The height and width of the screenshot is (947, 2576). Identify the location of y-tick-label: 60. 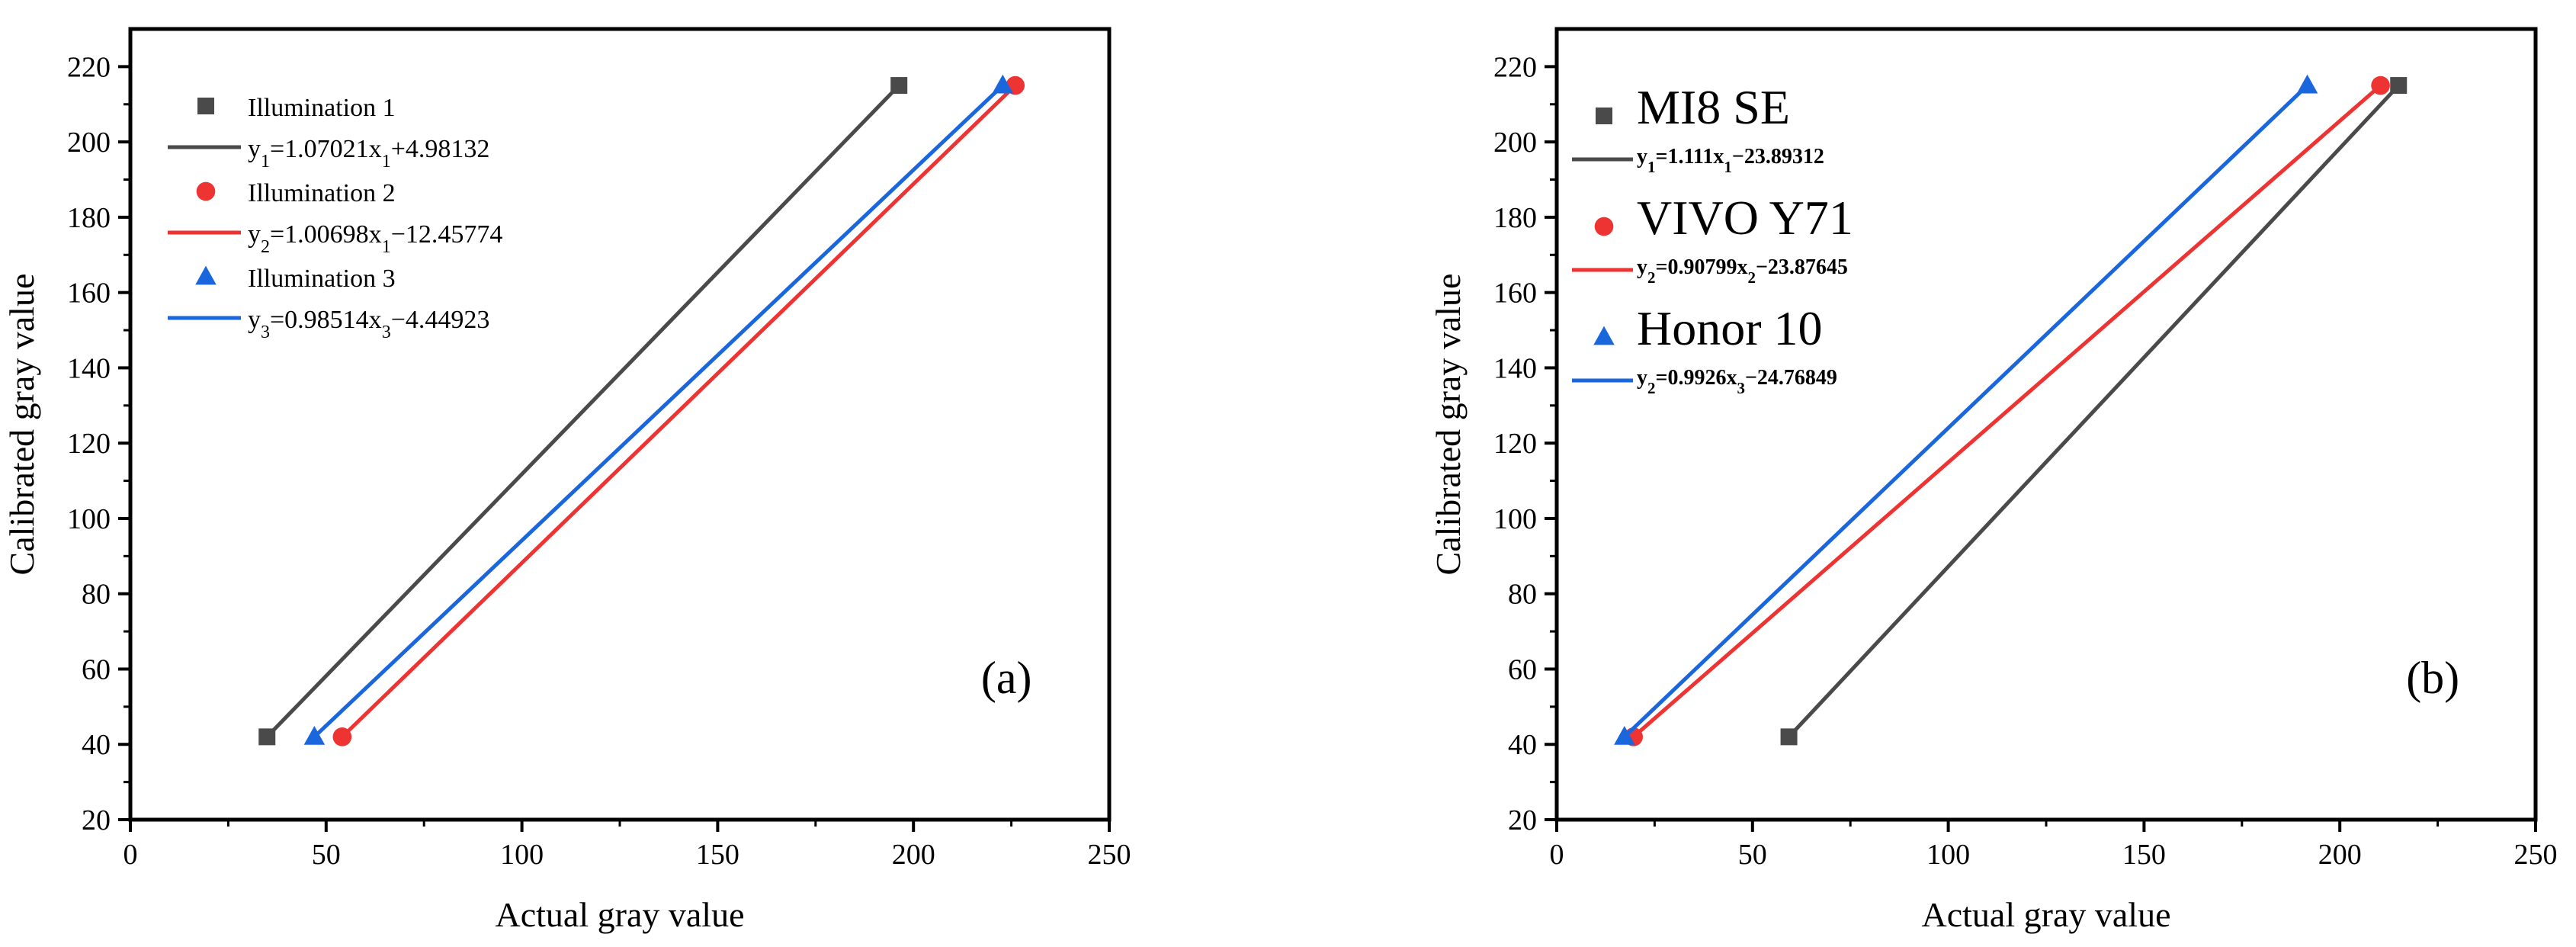
(96, 669).